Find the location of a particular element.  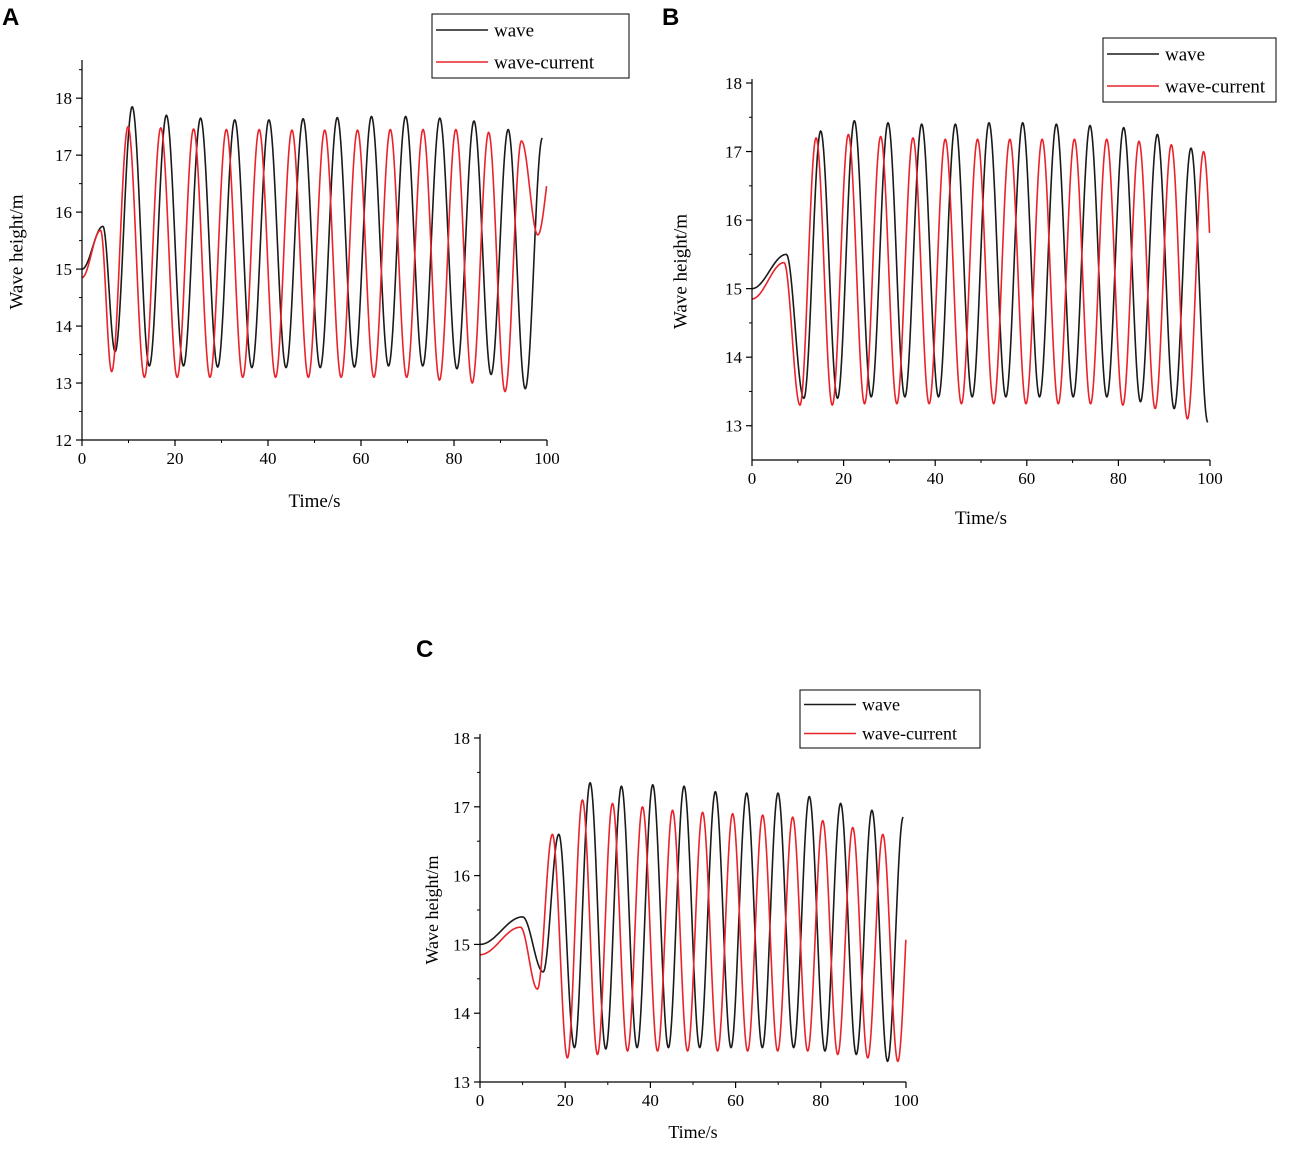

panel-label-b: B is located at coordinates (671, 17).